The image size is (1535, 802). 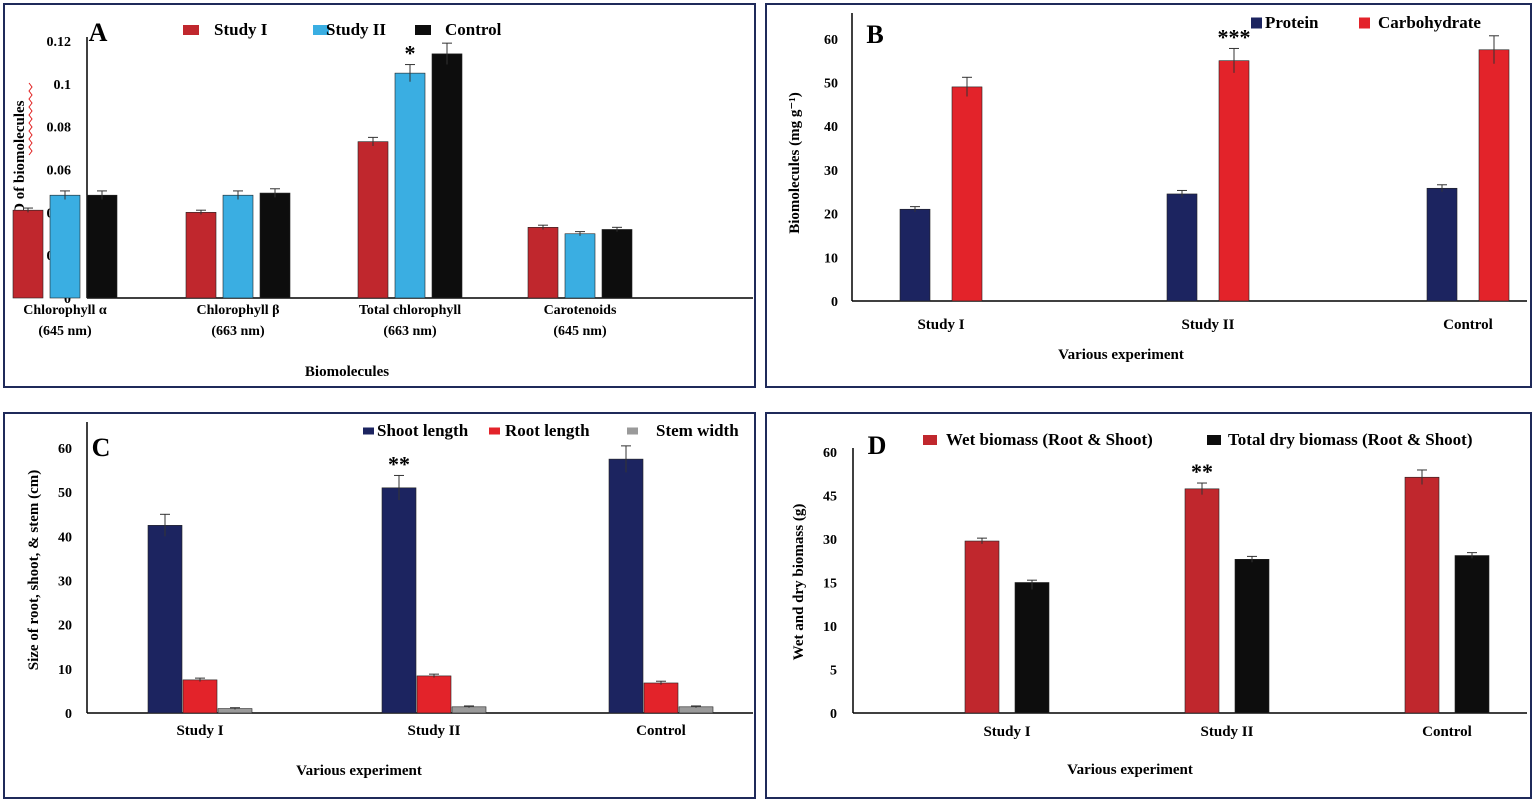 I want to click on panel-letter: D, so click(x=877, y=445).